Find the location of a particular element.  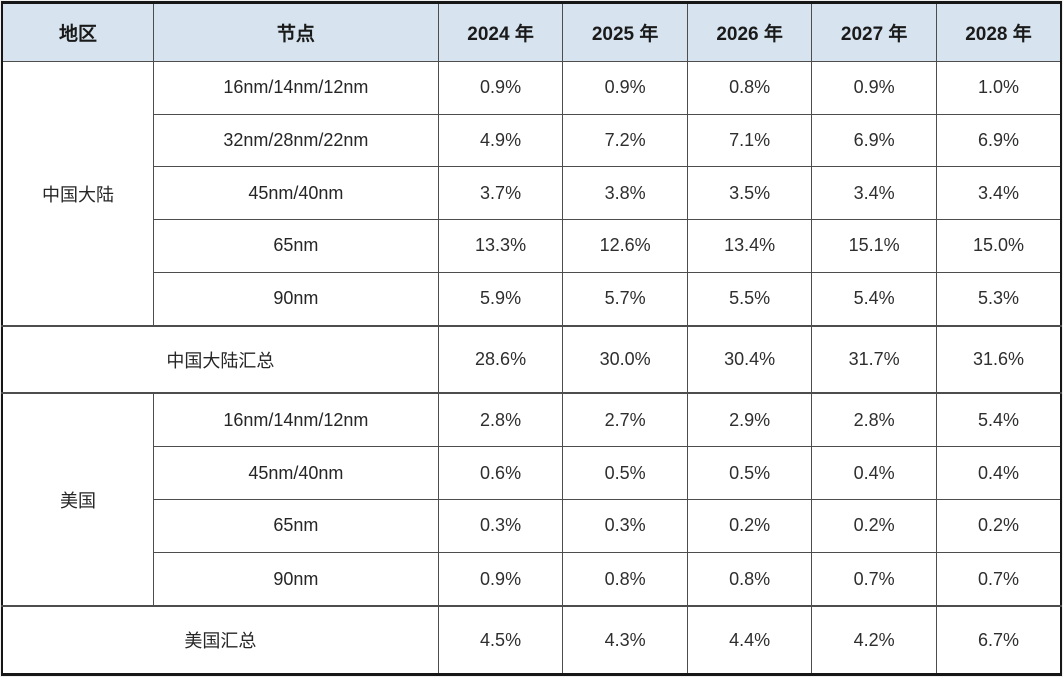

total-label-cell: 中国大陆汇总 is located at coordinates (220, 360).